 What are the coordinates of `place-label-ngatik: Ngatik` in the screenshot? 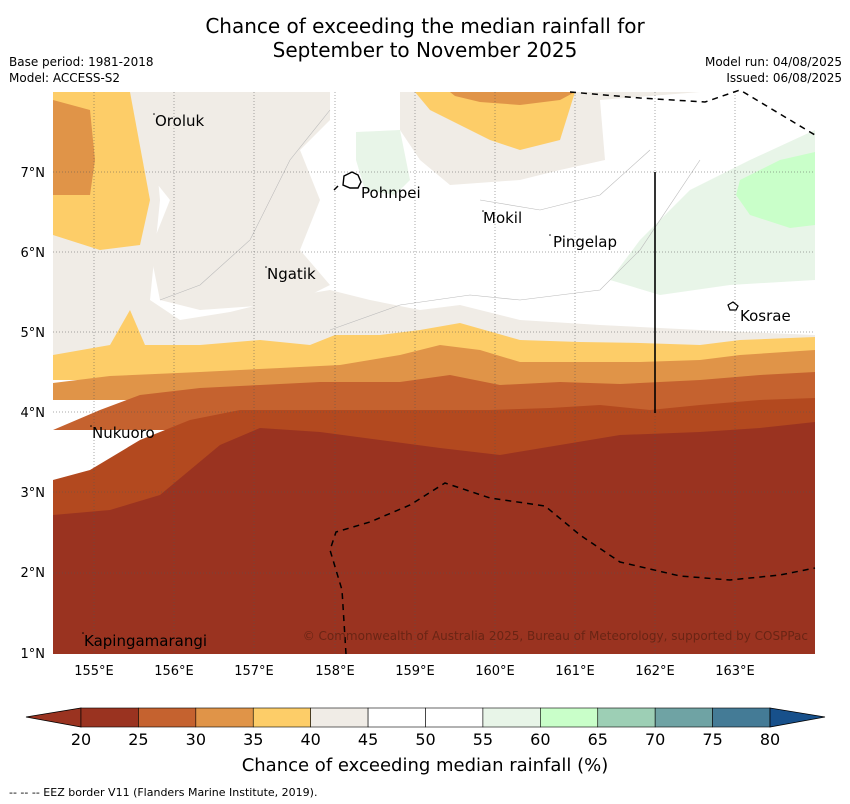 It's located at (291, 274).